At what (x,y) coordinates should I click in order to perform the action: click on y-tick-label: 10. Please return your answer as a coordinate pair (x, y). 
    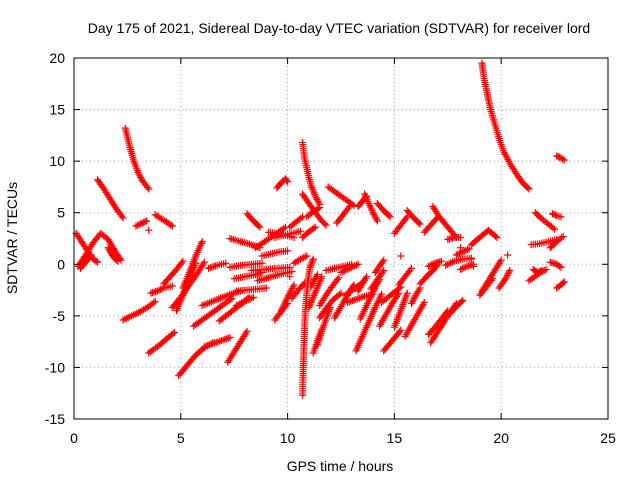
    Looking at the image, I should click on (57, 161).